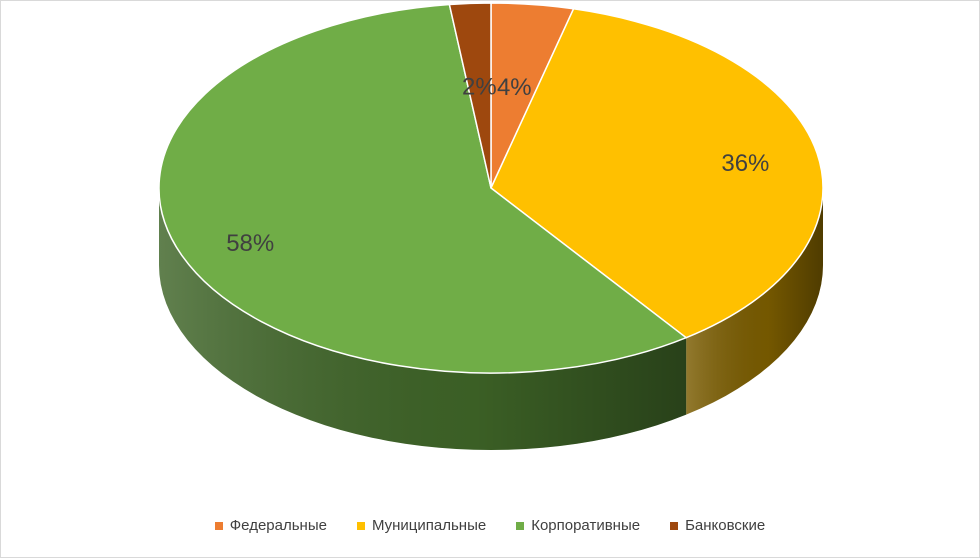 The width and height of the screenshot is (980, 558). What do you see at coordinates (360, 525) in the screenshot?
I see `legend-swatch-municipal` at bounding box center [360, 525].